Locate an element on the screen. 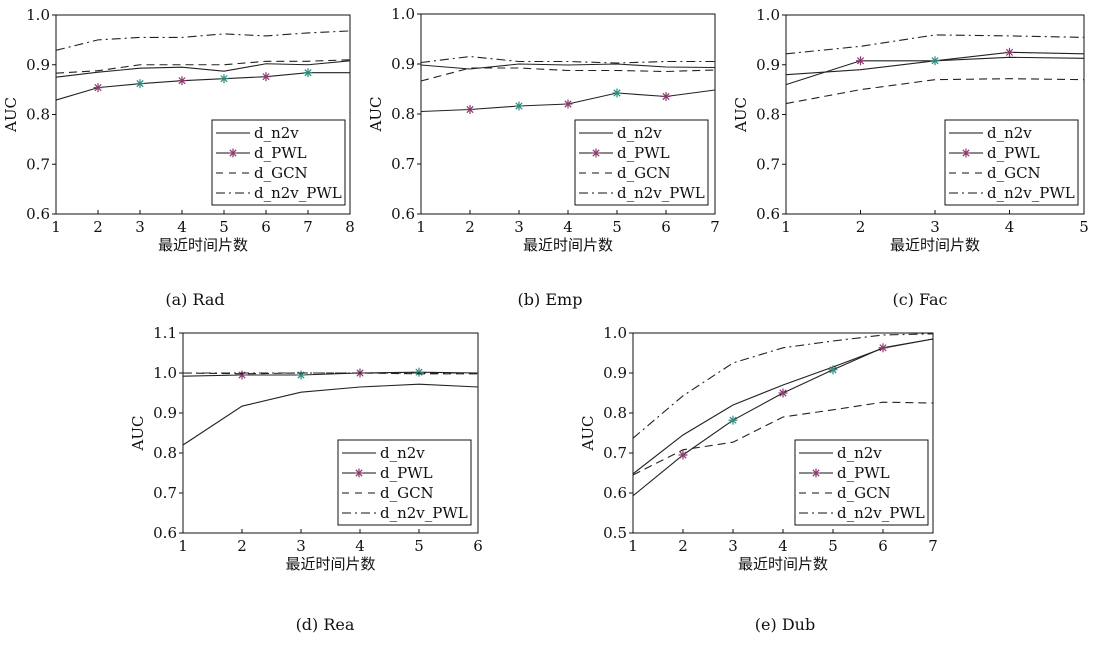  subplot-caption: (d) Rea is located at coordinates (325, 624).